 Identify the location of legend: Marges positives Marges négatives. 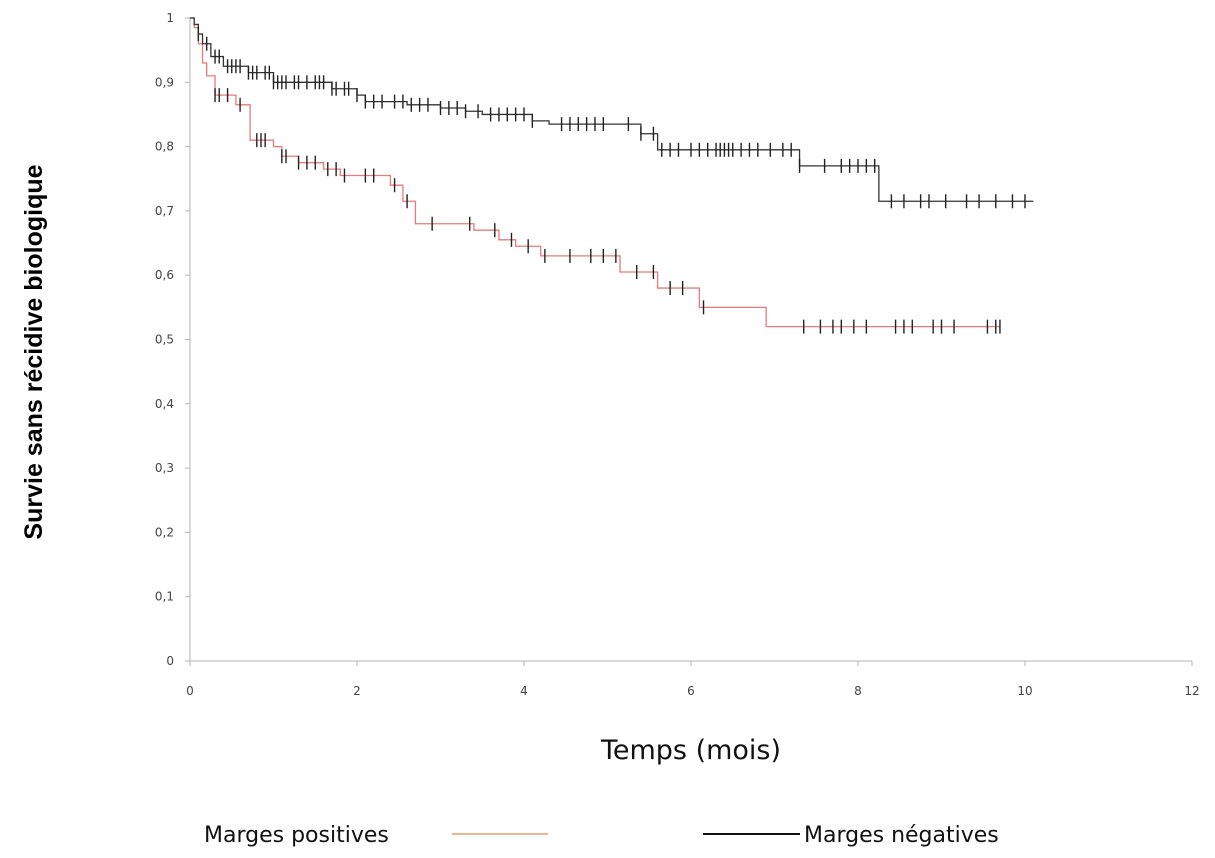
(601, 835).